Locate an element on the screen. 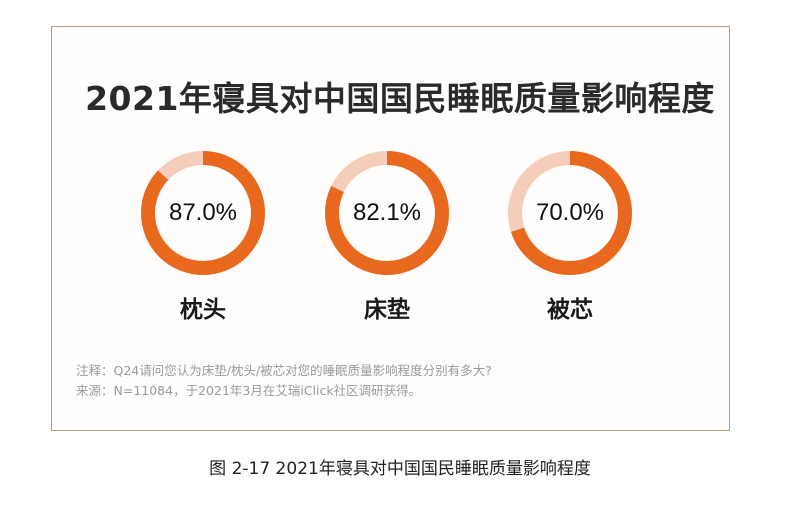 This screenshot has width=800, height=516. donut-pillow: 87.0% is located at coordinates (203, 213).